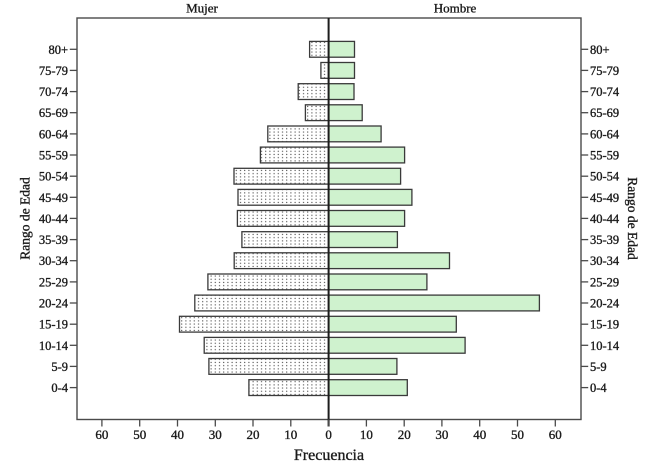 Image resolution: width=654 pixels, height=473 pixels. Describe the element at coordinates (329, 455) in the screenshot. I see `svg-text: Frecuencia` at that location.